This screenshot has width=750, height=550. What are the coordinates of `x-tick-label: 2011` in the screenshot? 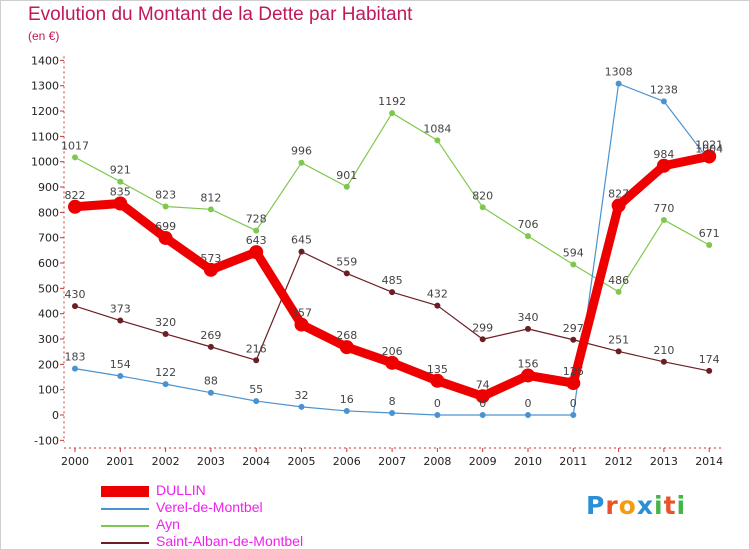 It's located at (573, 461).